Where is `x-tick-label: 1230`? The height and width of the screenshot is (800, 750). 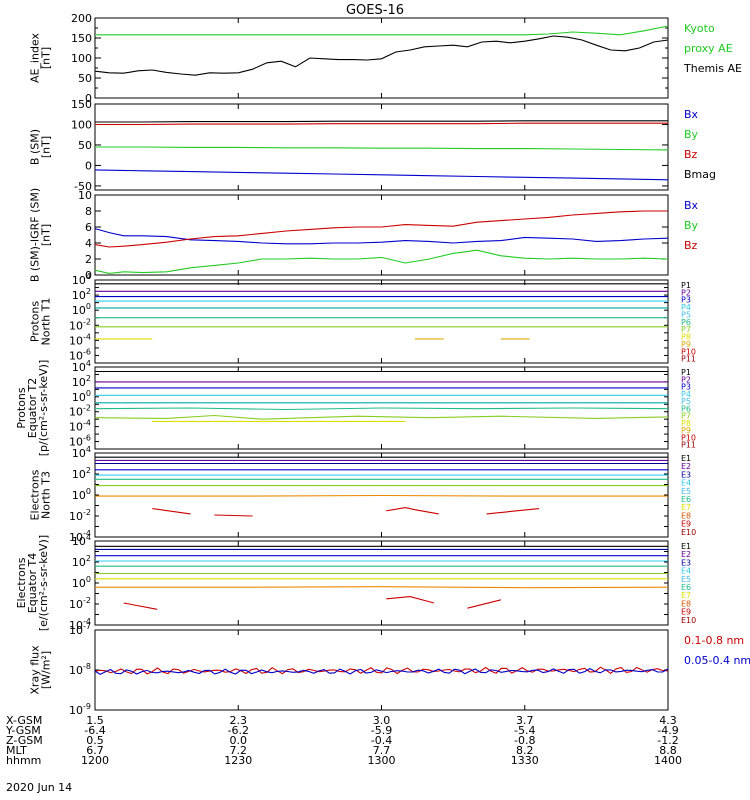
x-tick-label: 1230 is located at coordinates (238, 760).